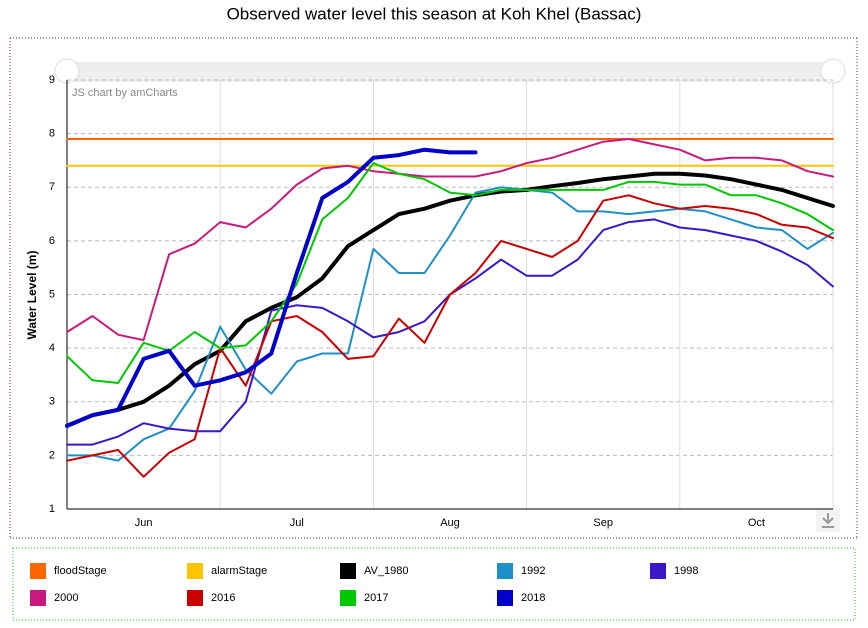 Image resolution: width=868 pixels, height=628 pixels. Describe the element at coordinates (223, 598) in the screenshot. I see `legend-label: 2016` at that location.